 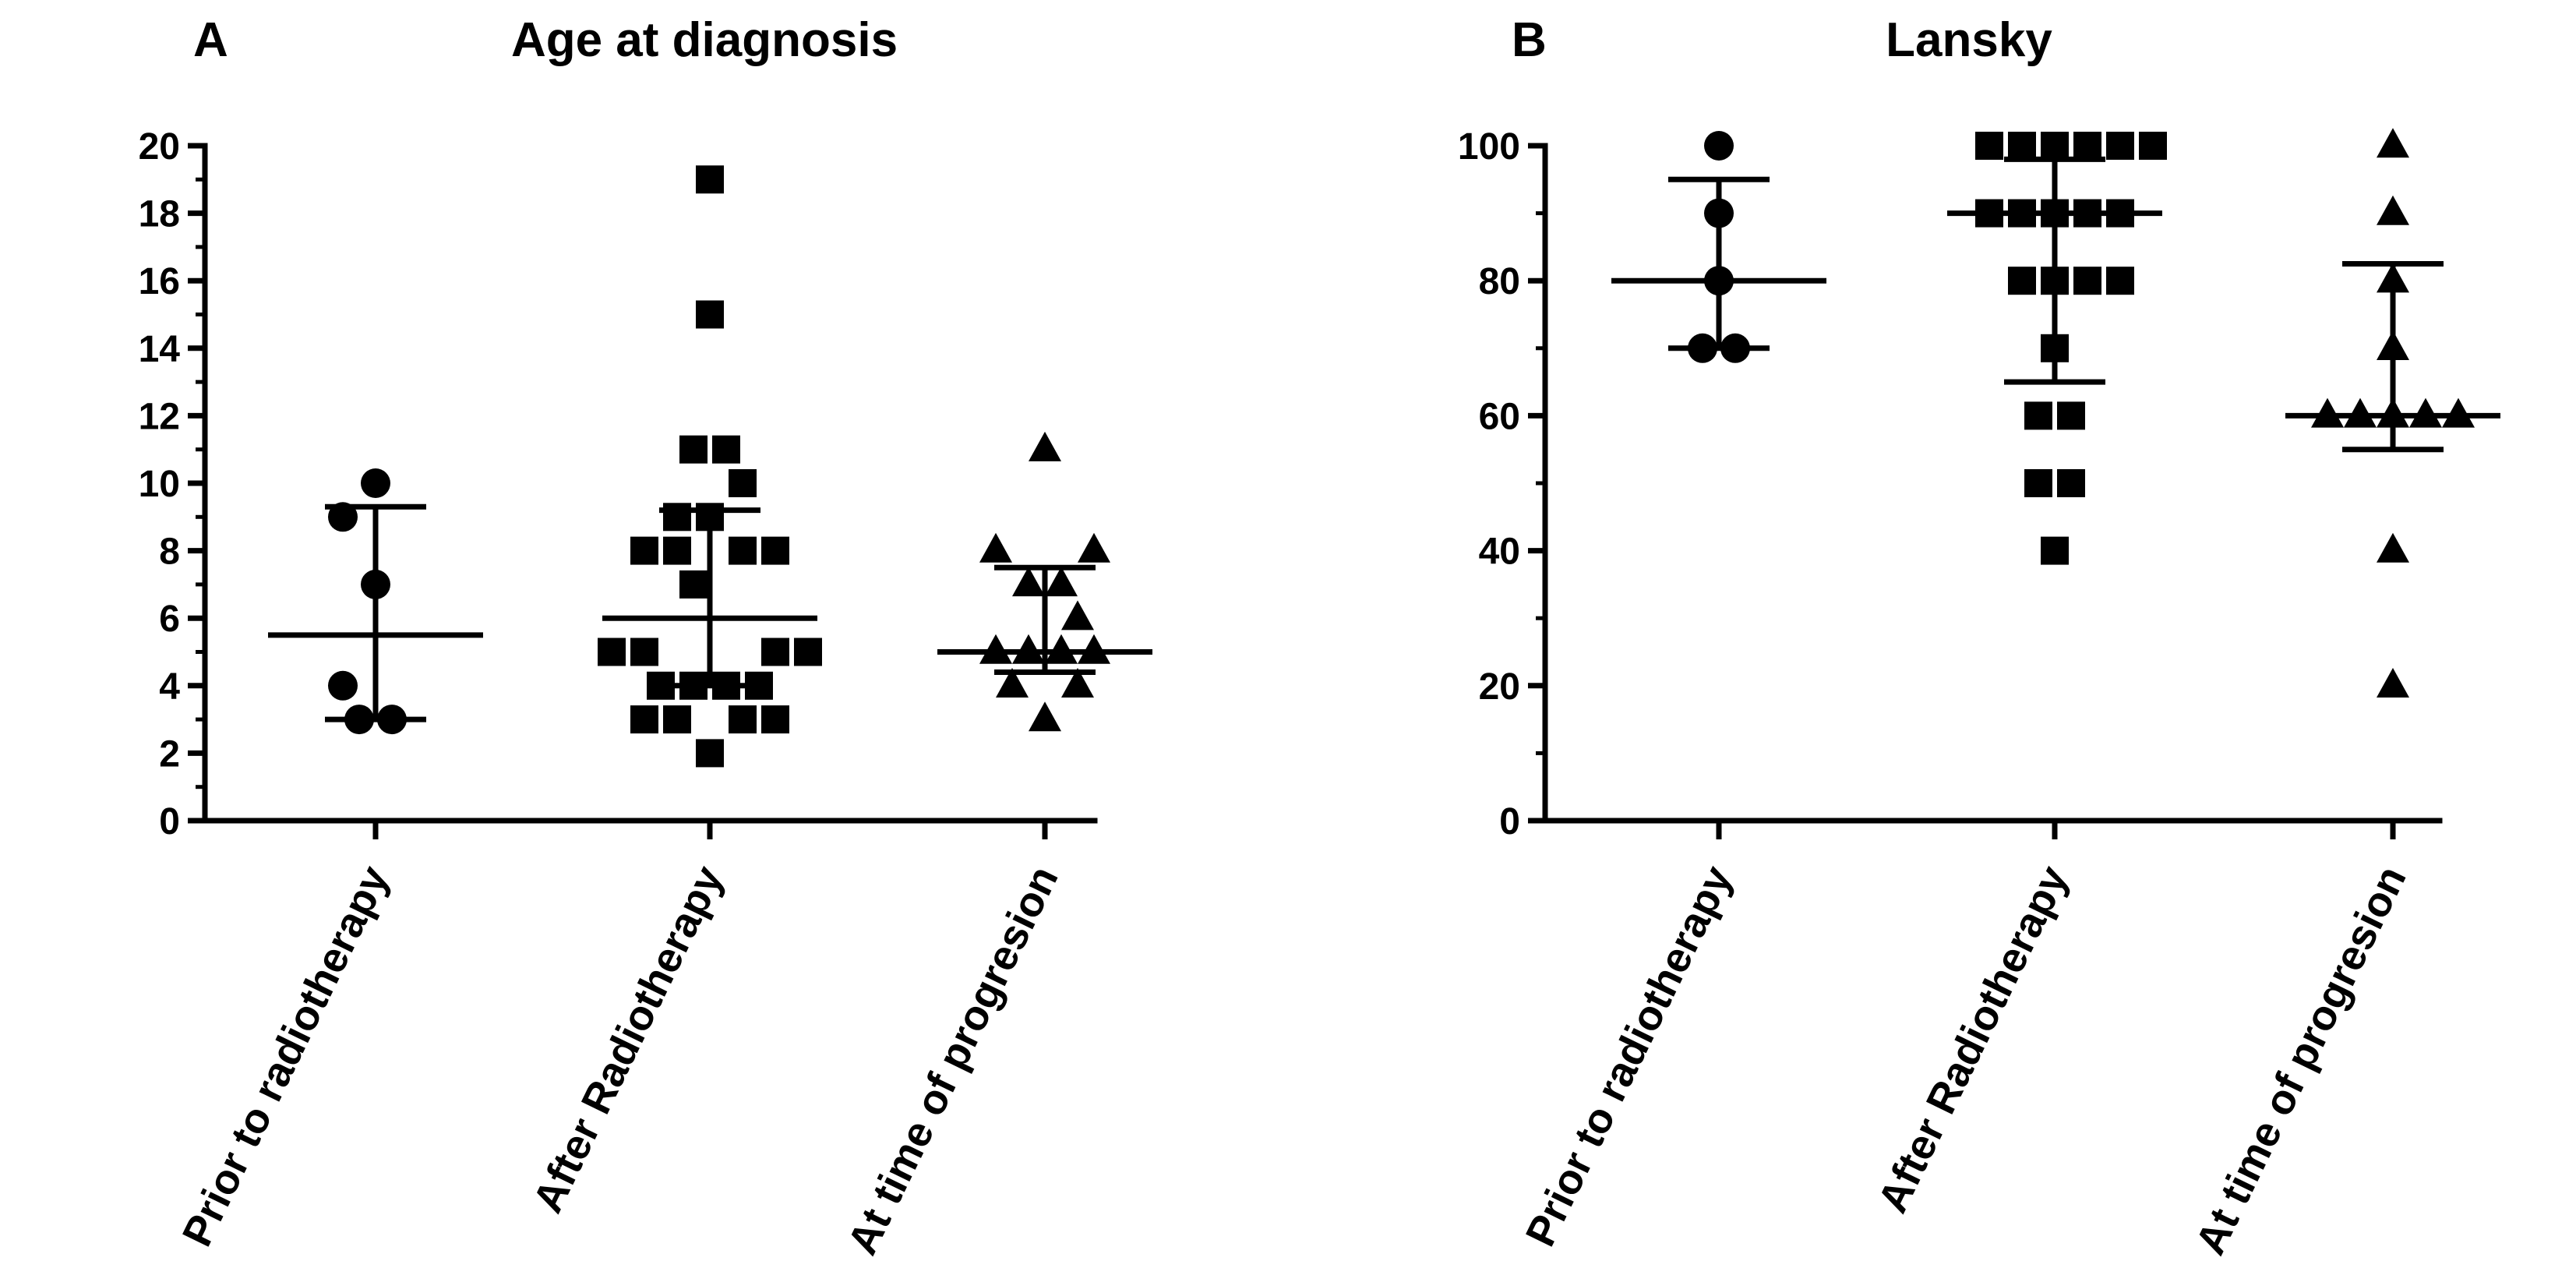 What do you see at coordinates (1499, 282) in the screenshot?
I see `panel-b-y-tick-label: 80` at bounding box center [1499, 282].